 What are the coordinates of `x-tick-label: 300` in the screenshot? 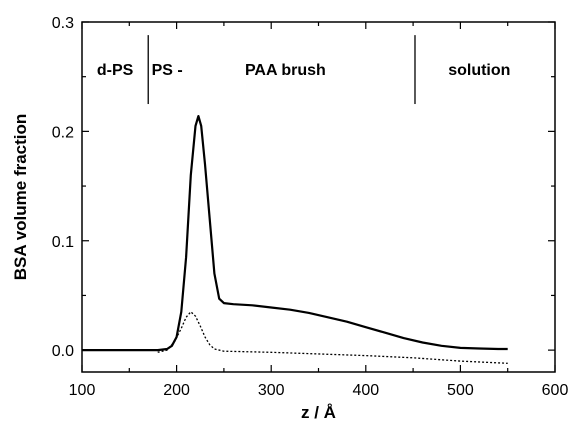 It's located at (271, 390).